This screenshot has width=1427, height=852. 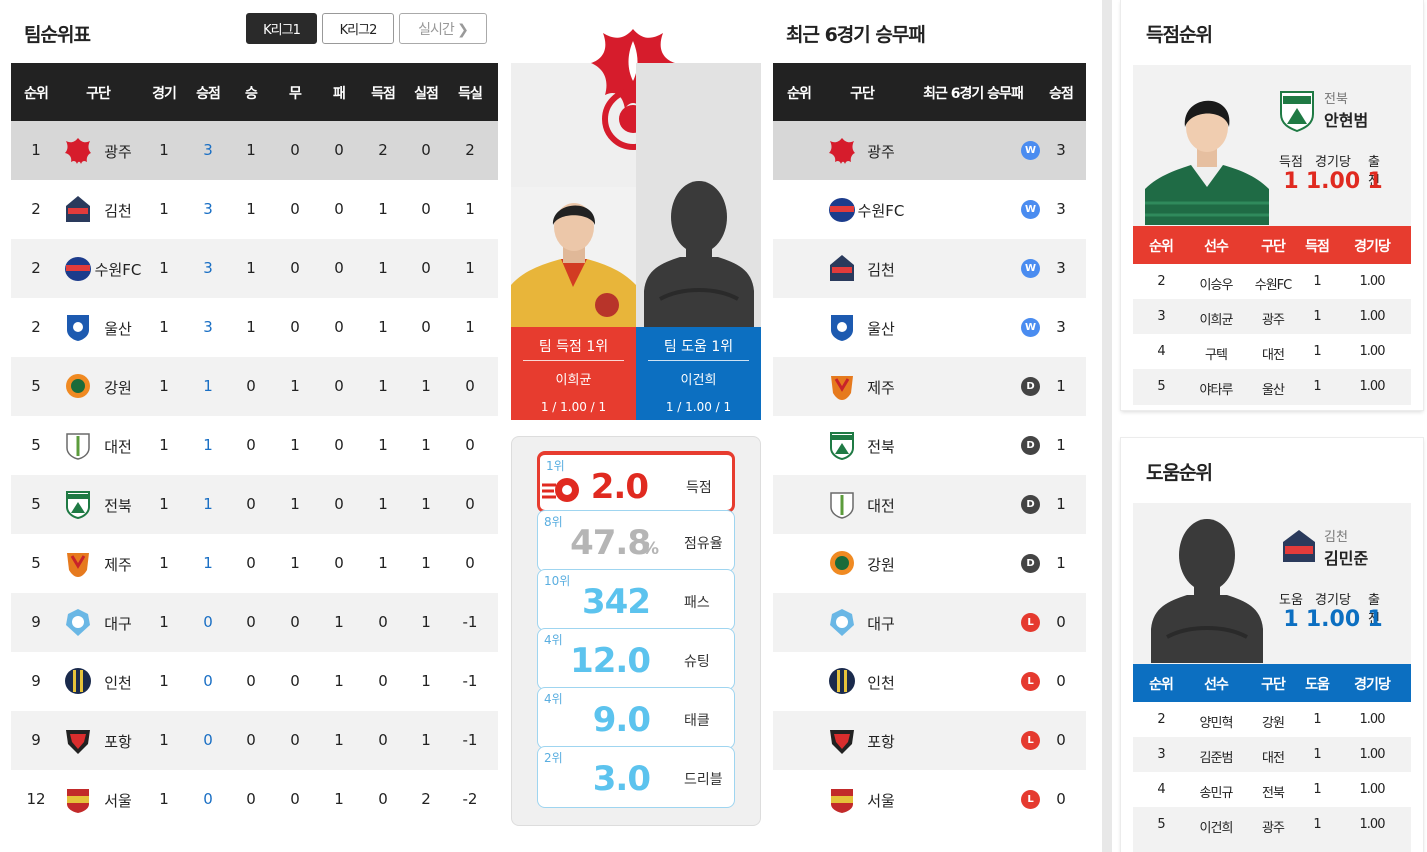 I want to click on standings-row: 12 서울 1 0 0 0 1 0 2 -2, so click(x=254, y=799).